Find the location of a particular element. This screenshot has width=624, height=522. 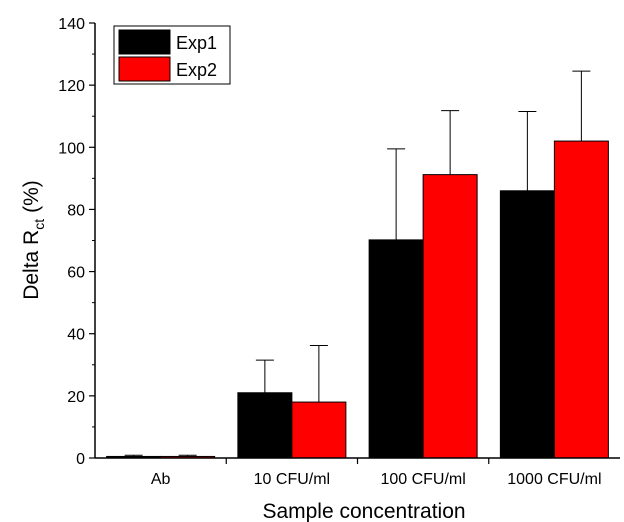

y-tick-label-40: 40 is located at coordinates (76, 335).